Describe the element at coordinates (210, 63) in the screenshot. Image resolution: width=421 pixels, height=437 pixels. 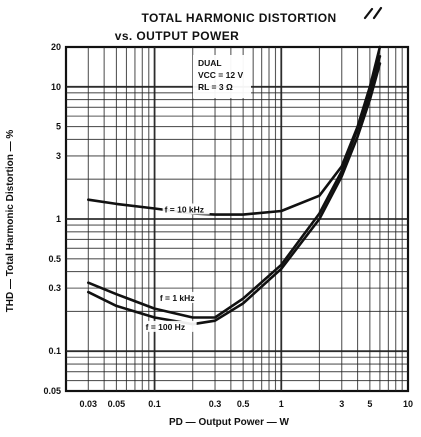
I see `condition-dual: DUAL` at that location.